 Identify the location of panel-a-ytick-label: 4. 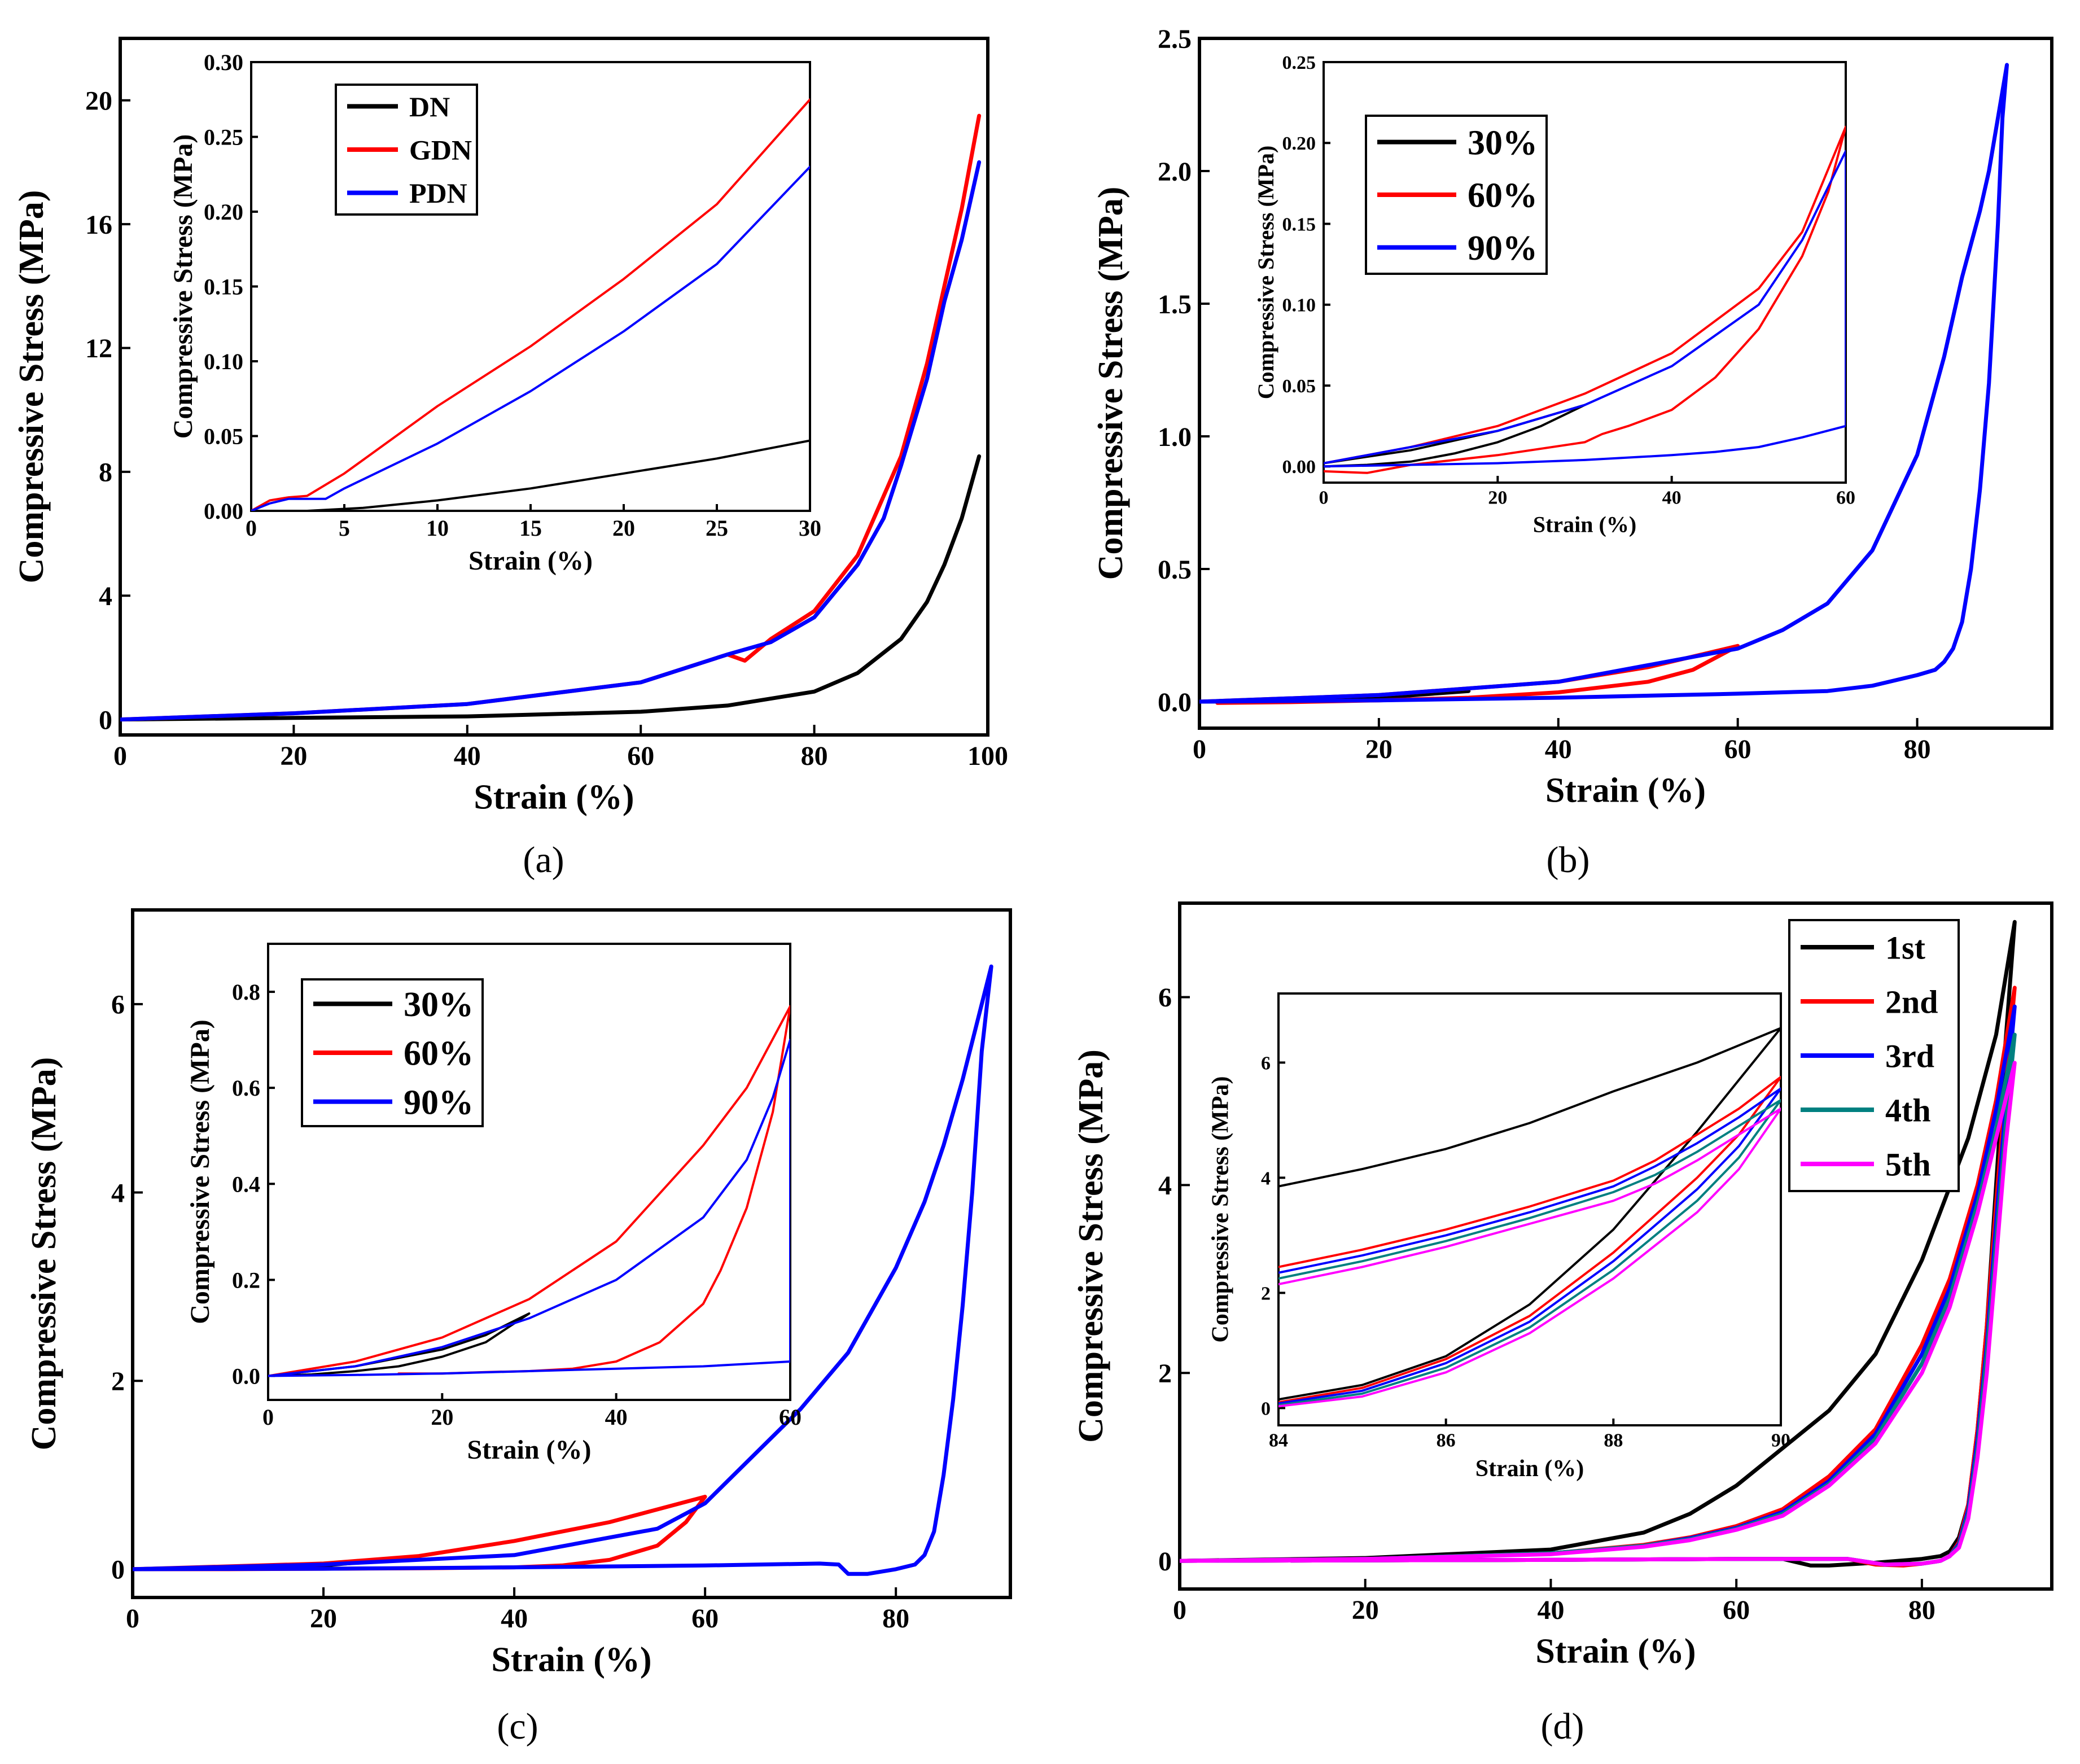
(105, 596).